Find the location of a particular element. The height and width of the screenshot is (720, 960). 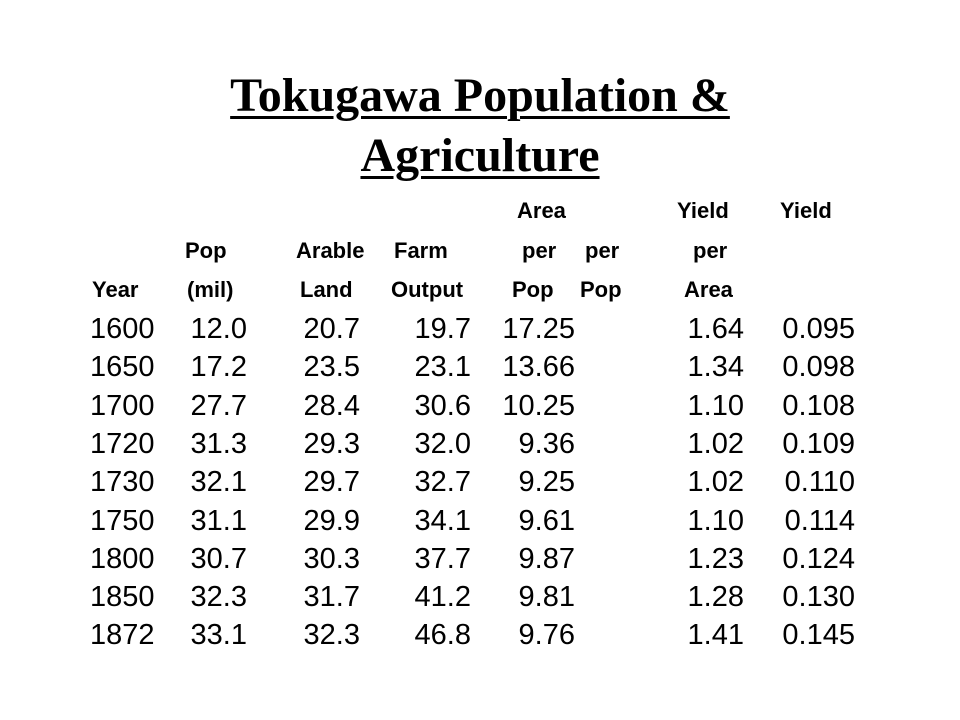

cell-area-per-pop: 9.87 is located at coordinates (546, 558).